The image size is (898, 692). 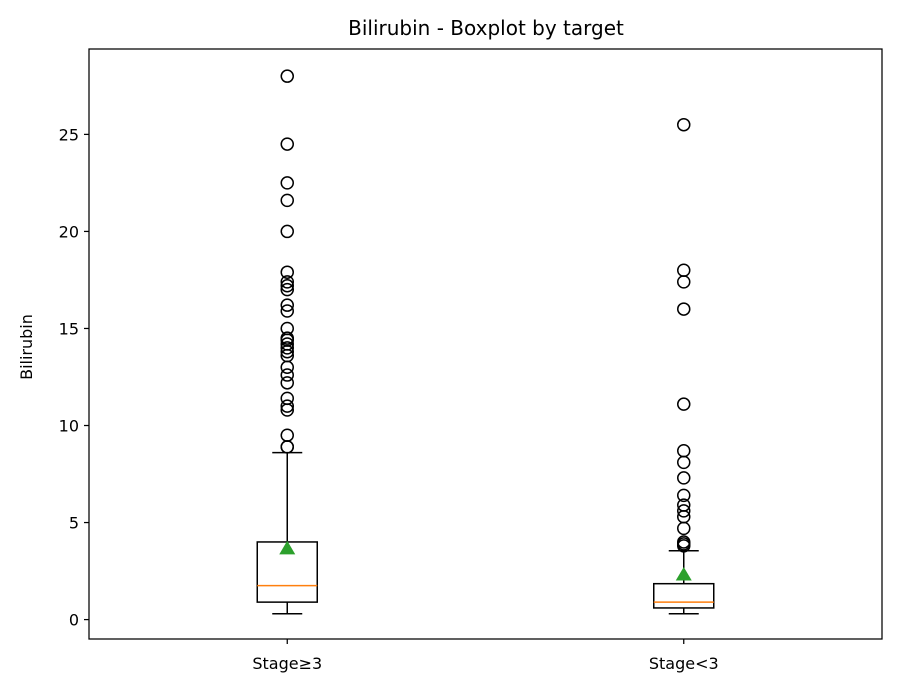 What do you see at coordinates (69, 231) in the screenshot?
I see `y-tick-label: 20` at bounding box center [69, 231].